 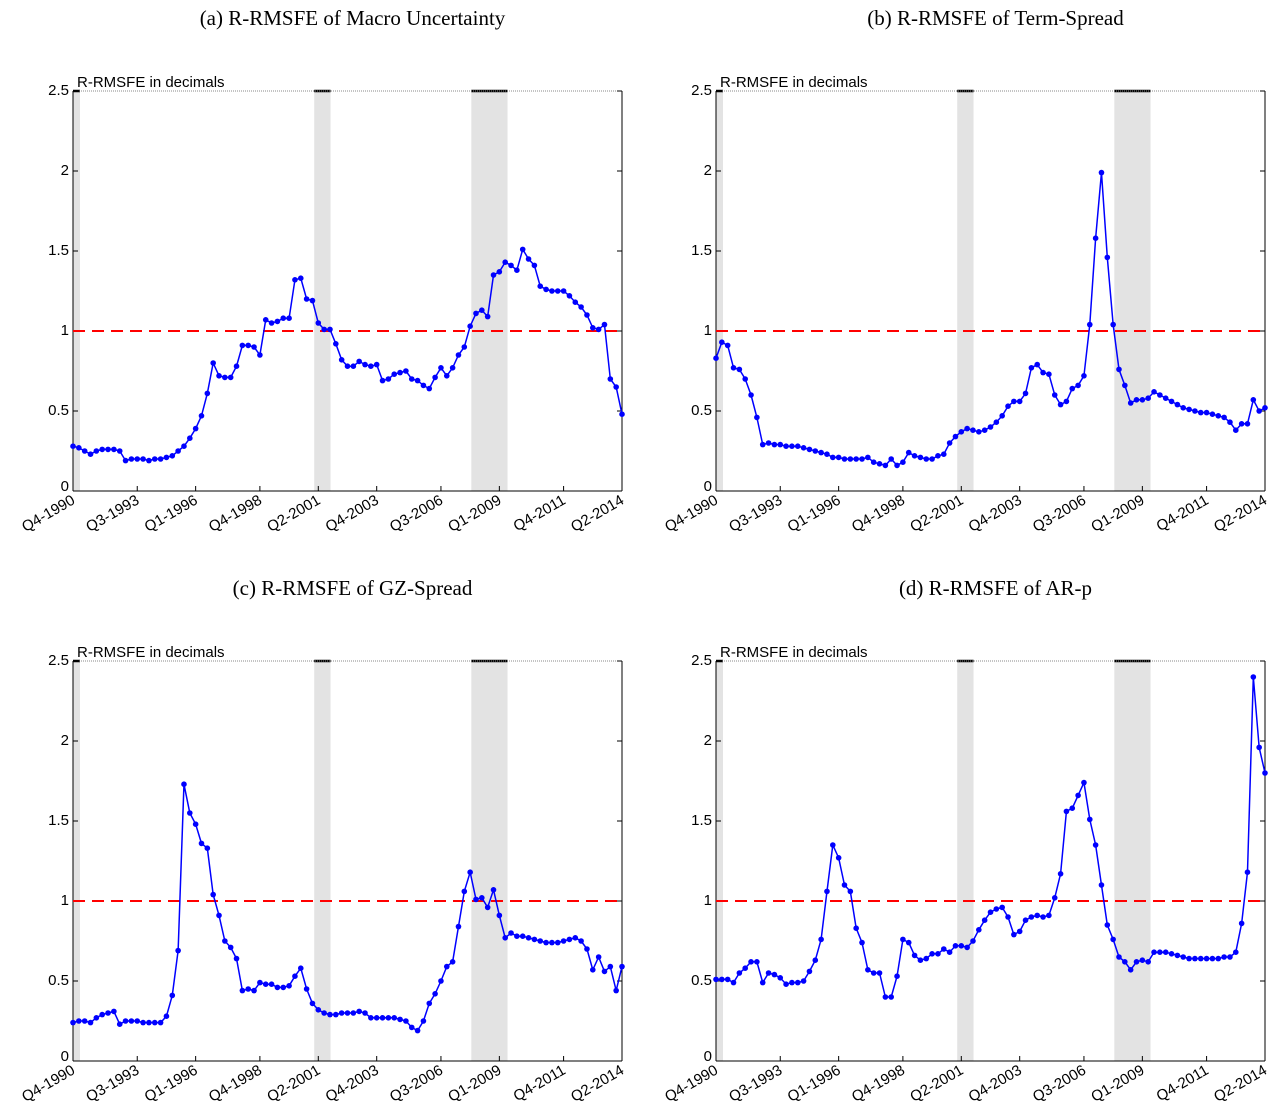 What do you see at coordinates (936, 514) in the screenshot?
I see `x-tick-label: Q2-2001` at bounding box center [936, 514].